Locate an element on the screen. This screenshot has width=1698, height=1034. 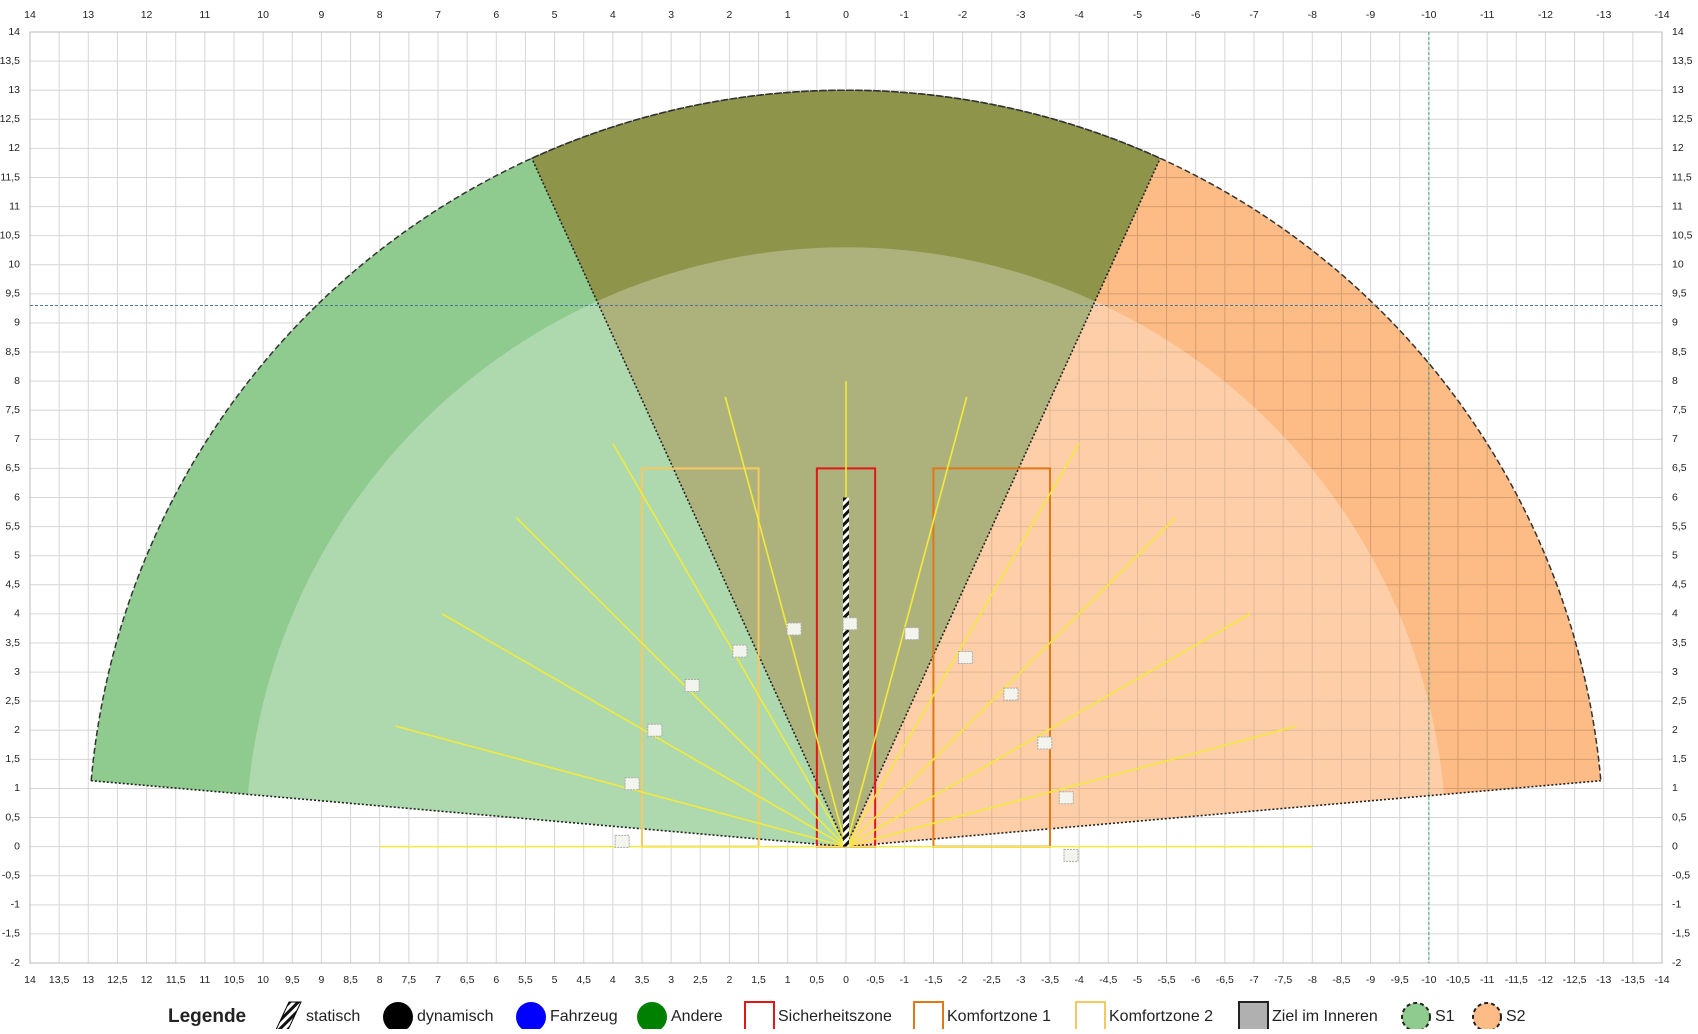
y-tick-label-right: 5,5 is located at coordinates (1679, 526).